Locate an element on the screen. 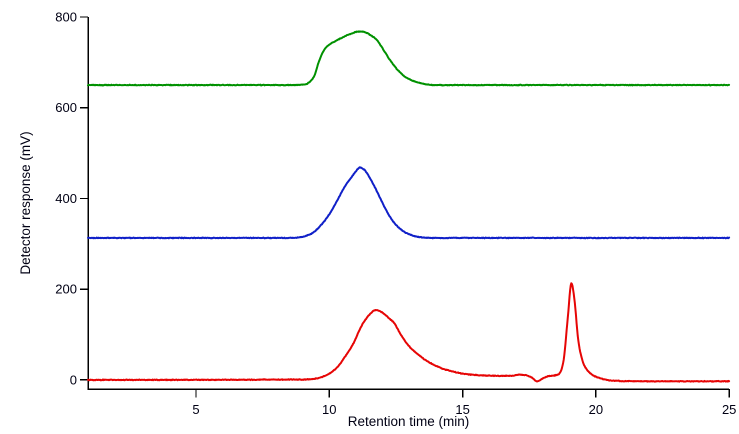  x-tick-label: 10 is located at coordinates (329, 409).